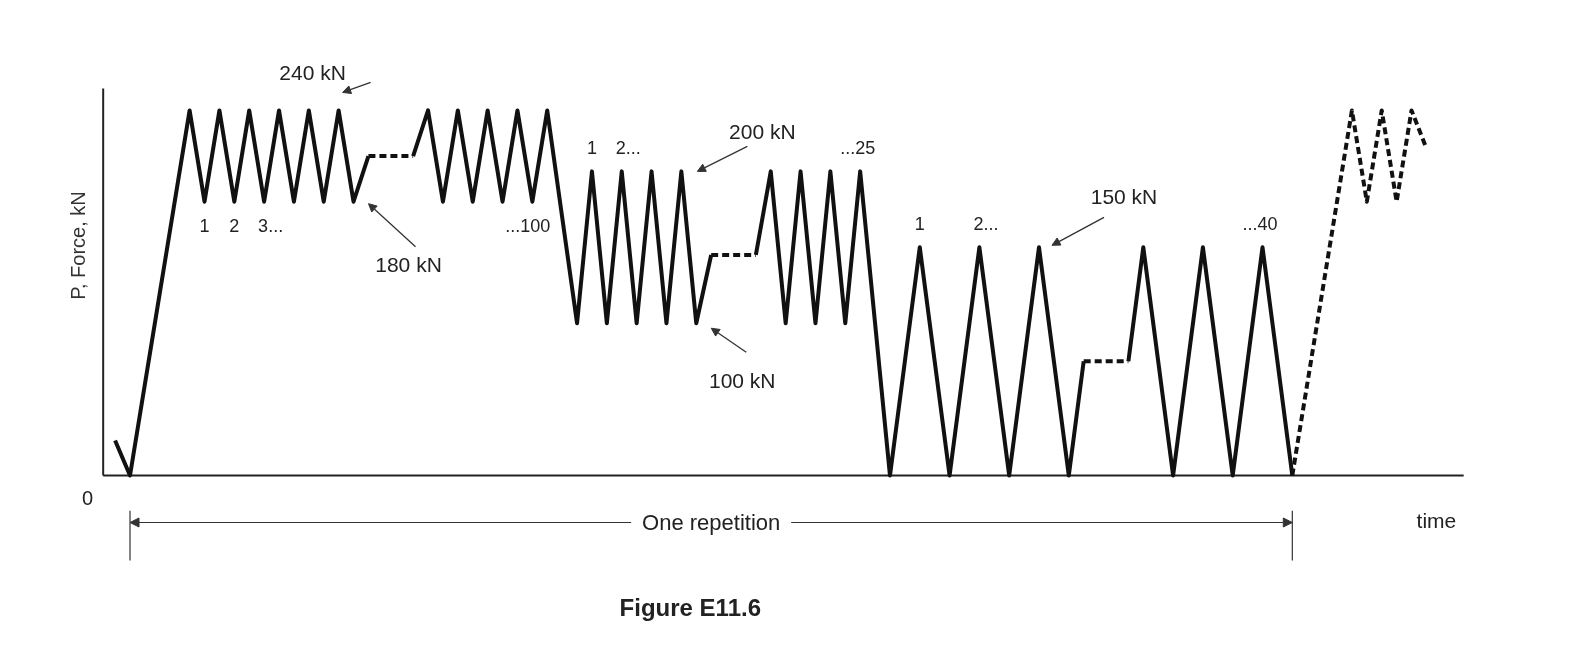 This screenshot has width=1578, height=668. I want to click on annotation: 150 kN, so click(1124, 196).